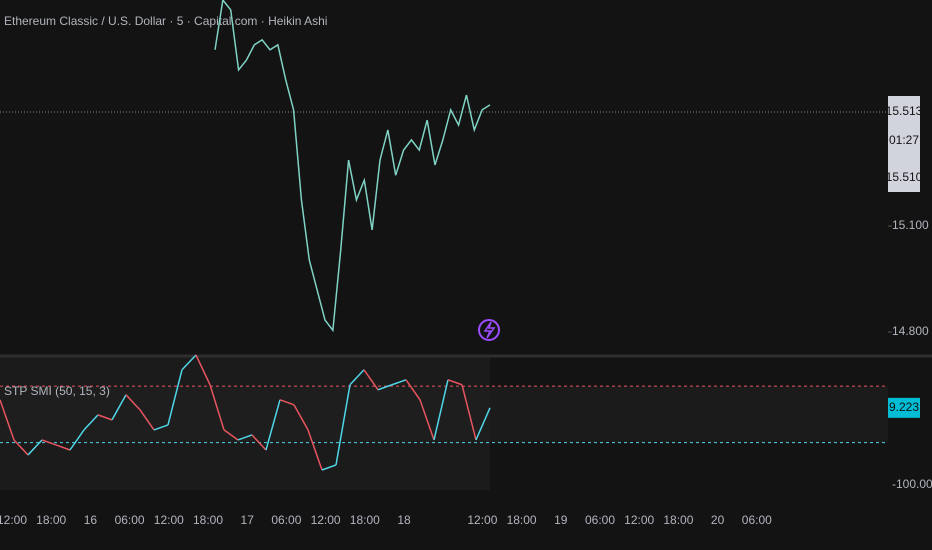 The height and width of the screenshot is (550, 932). Describe the element at coordinates (912, 484) in the screenshot. I see `y-tick-label: -100.000` at that location.